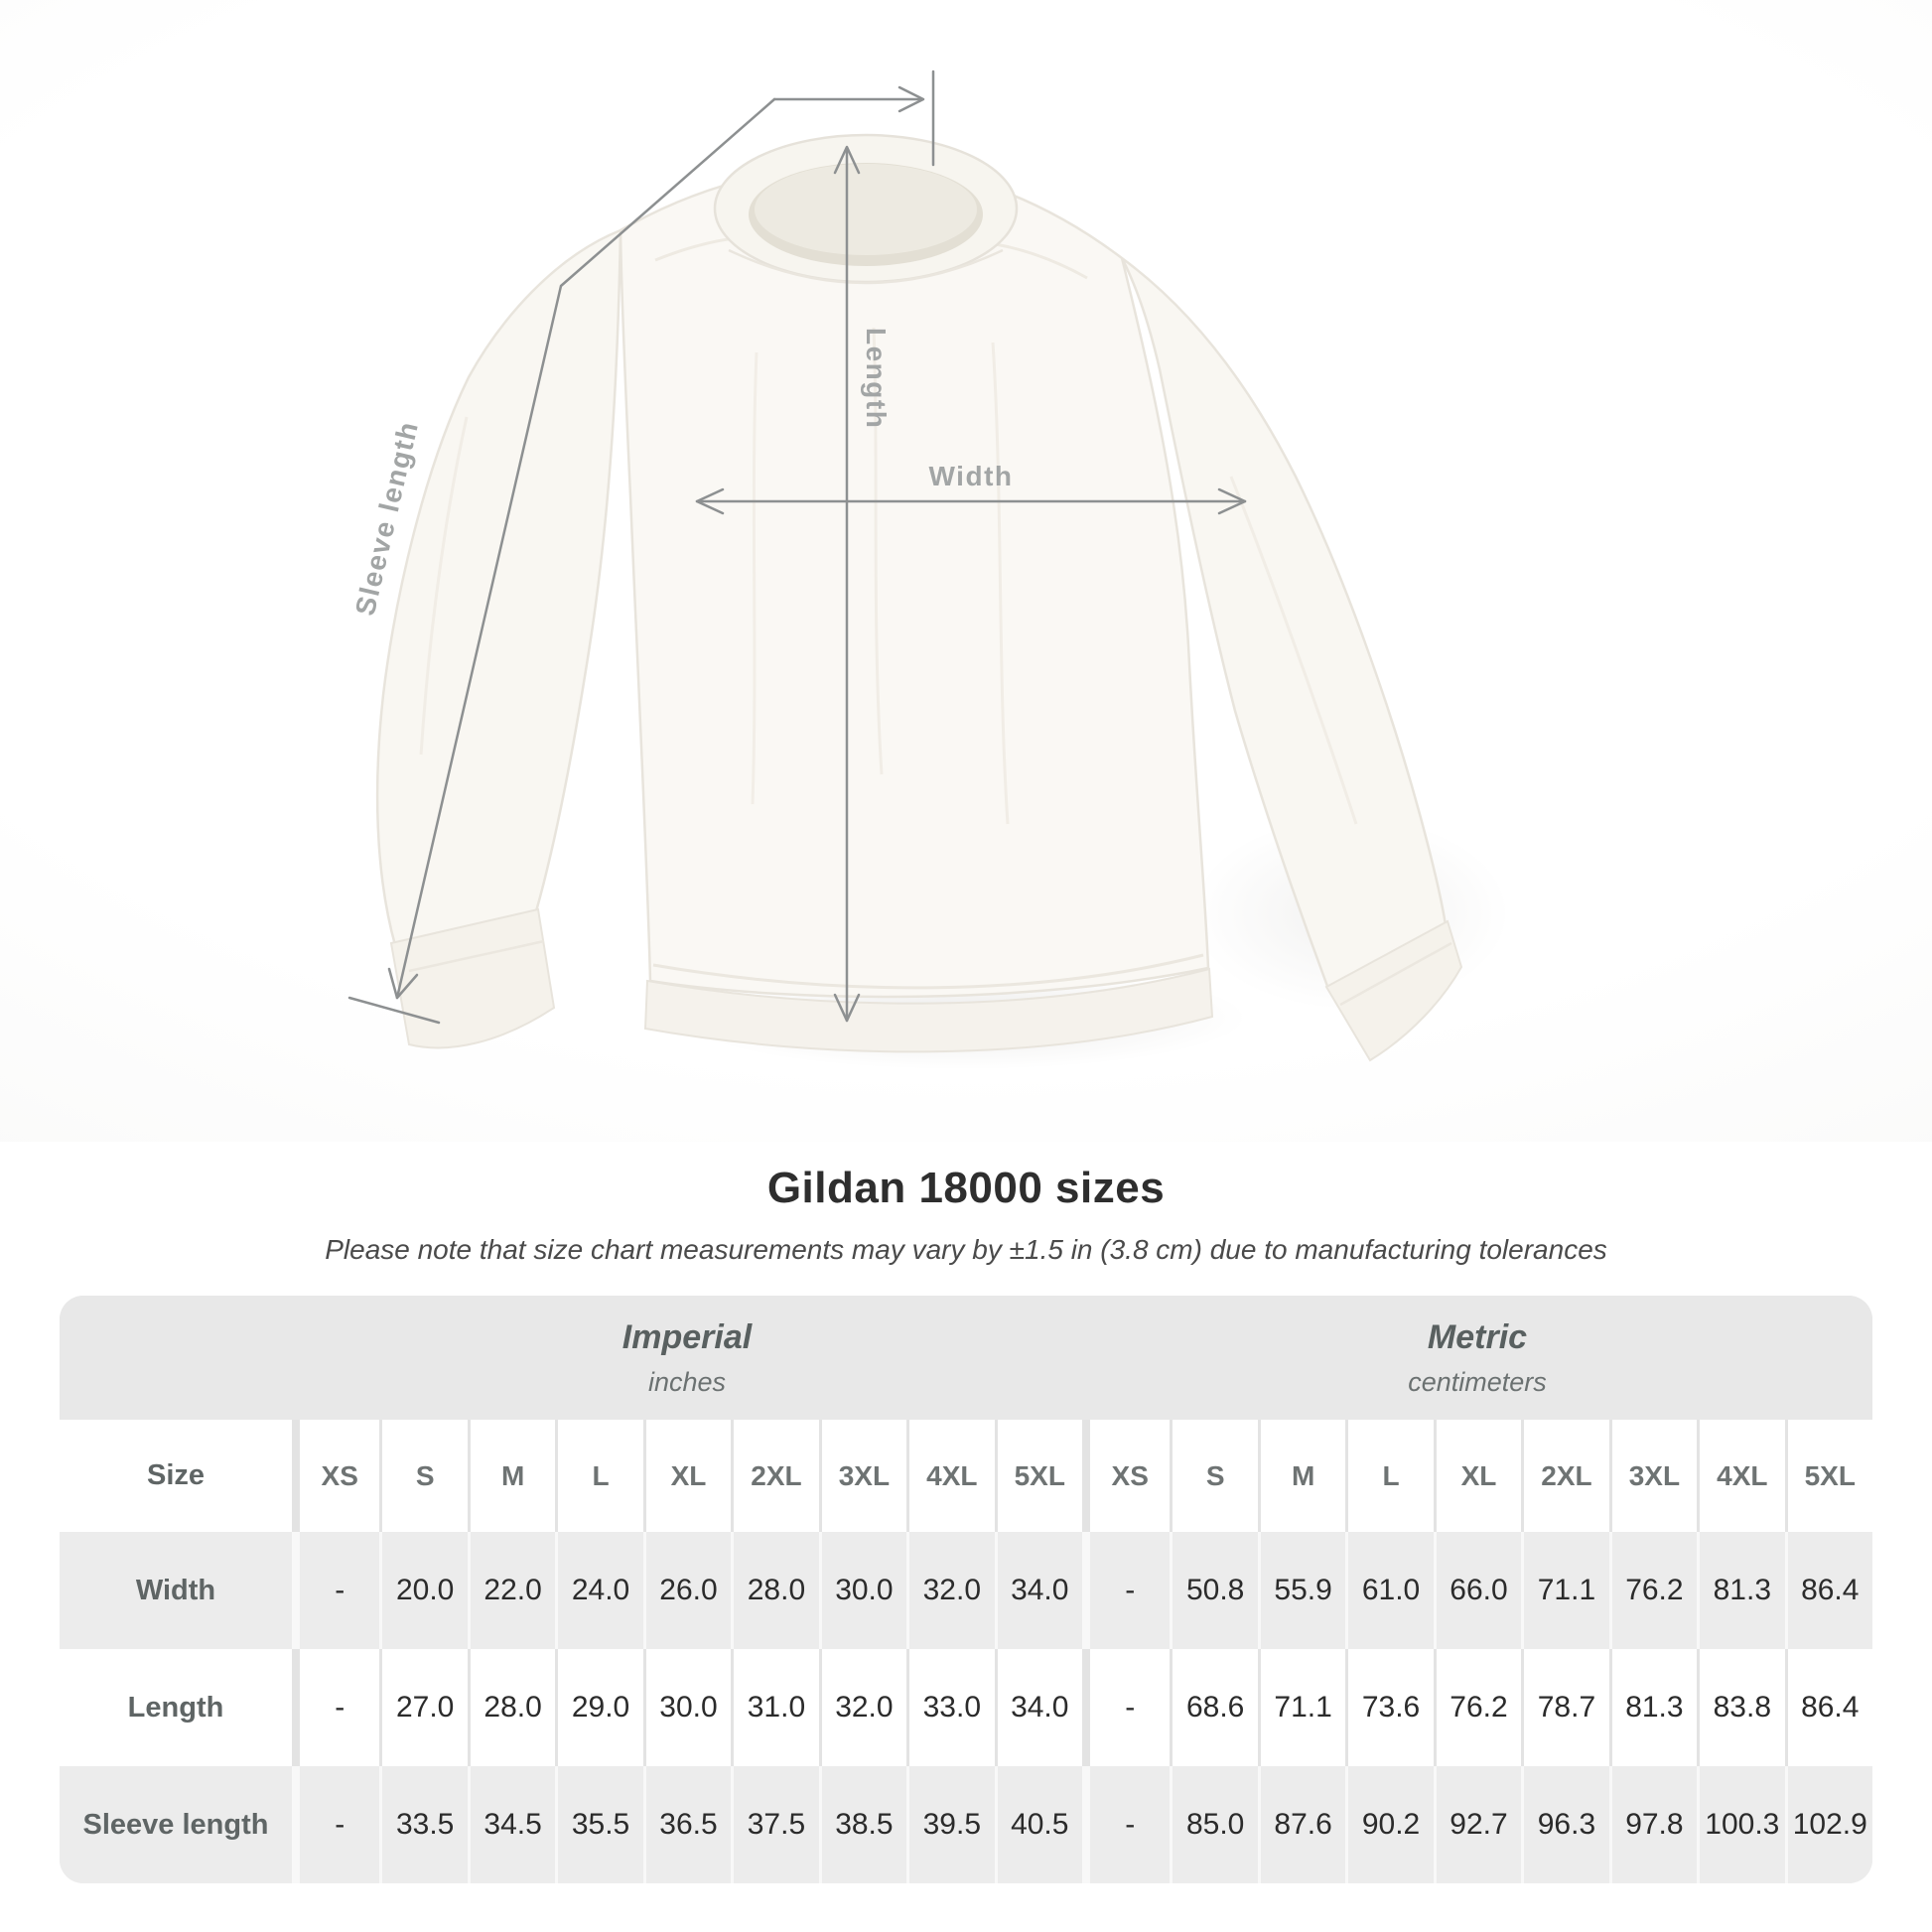 The width and height of the screenshot is (1932, 1932). I want to click on unit-group-label: Metric, so click(1478, 1337).